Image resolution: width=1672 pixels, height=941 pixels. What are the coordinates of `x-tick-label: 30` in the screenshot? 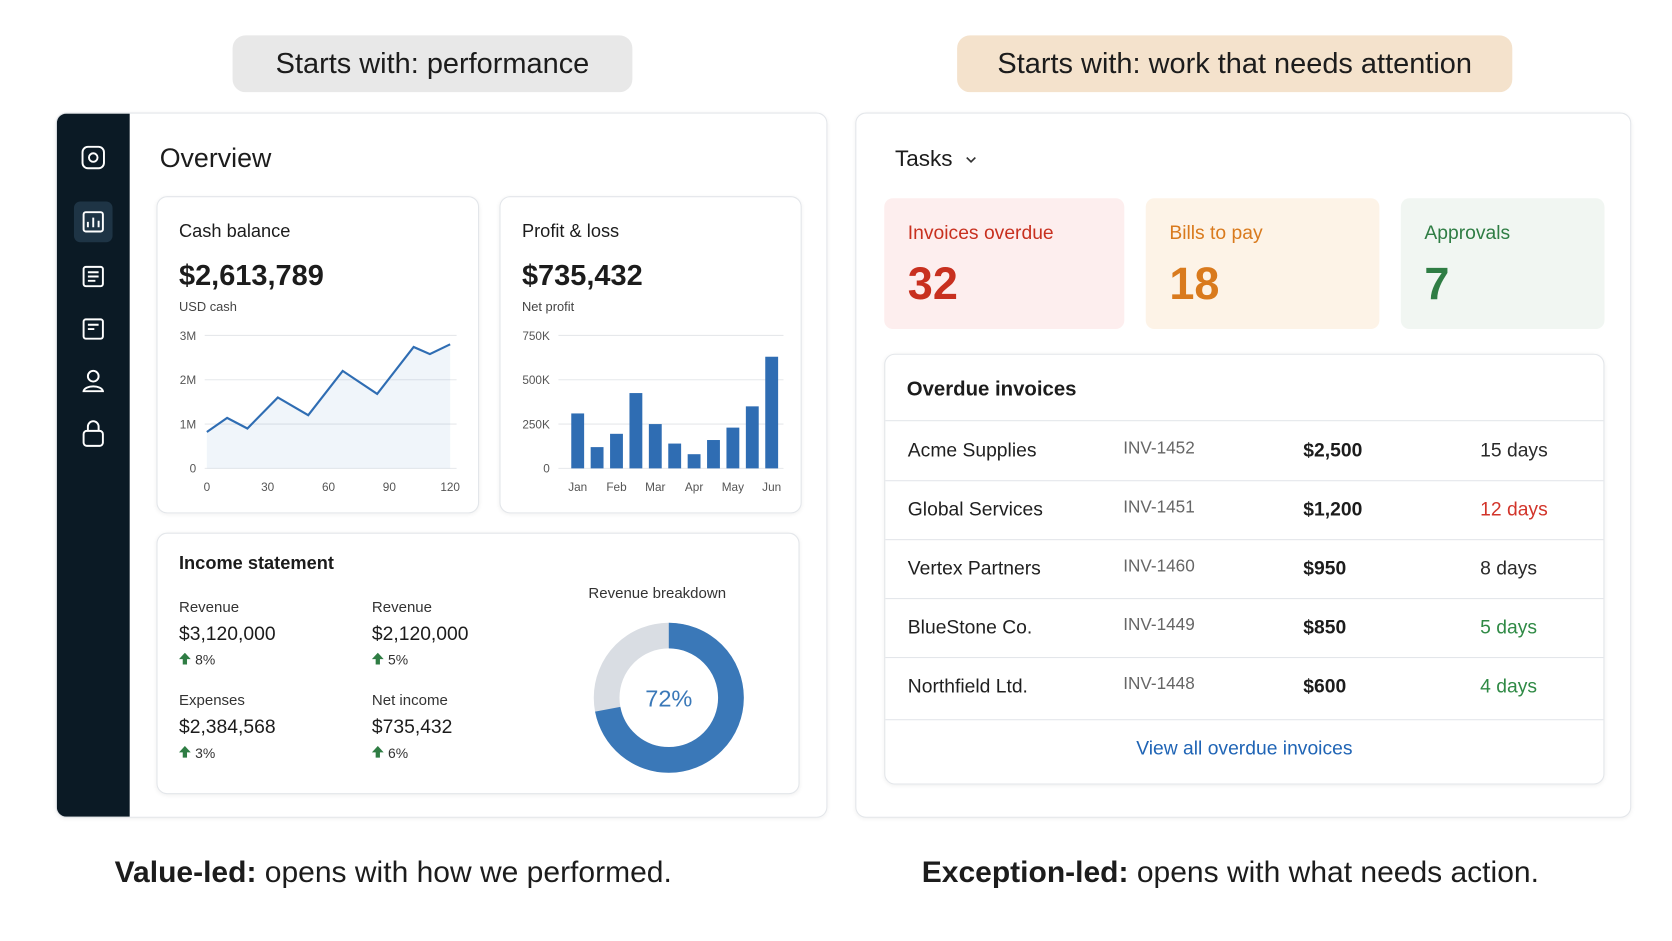 It's located at (268, 487).